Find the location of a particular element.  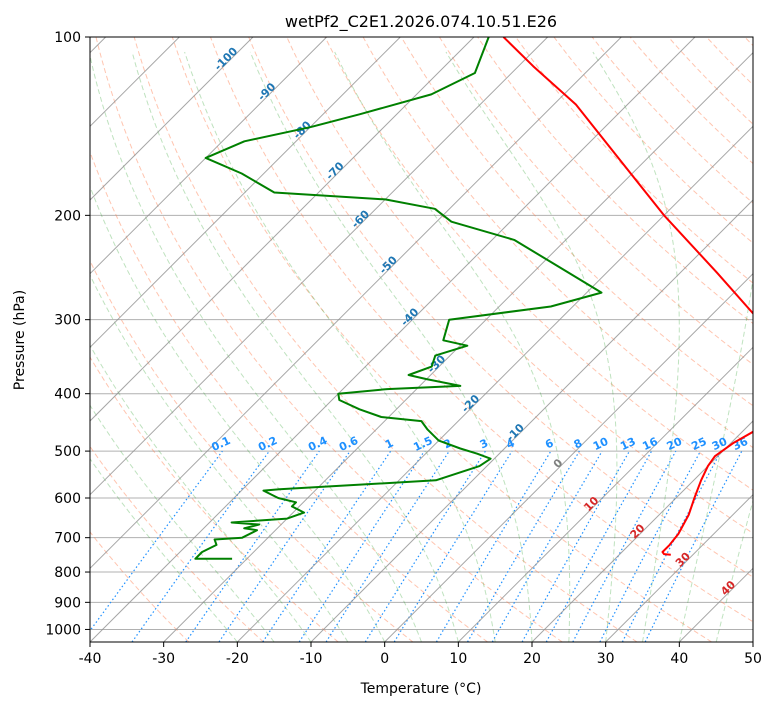

y-tick-label: 1000 is located at coordinates (63, 630).